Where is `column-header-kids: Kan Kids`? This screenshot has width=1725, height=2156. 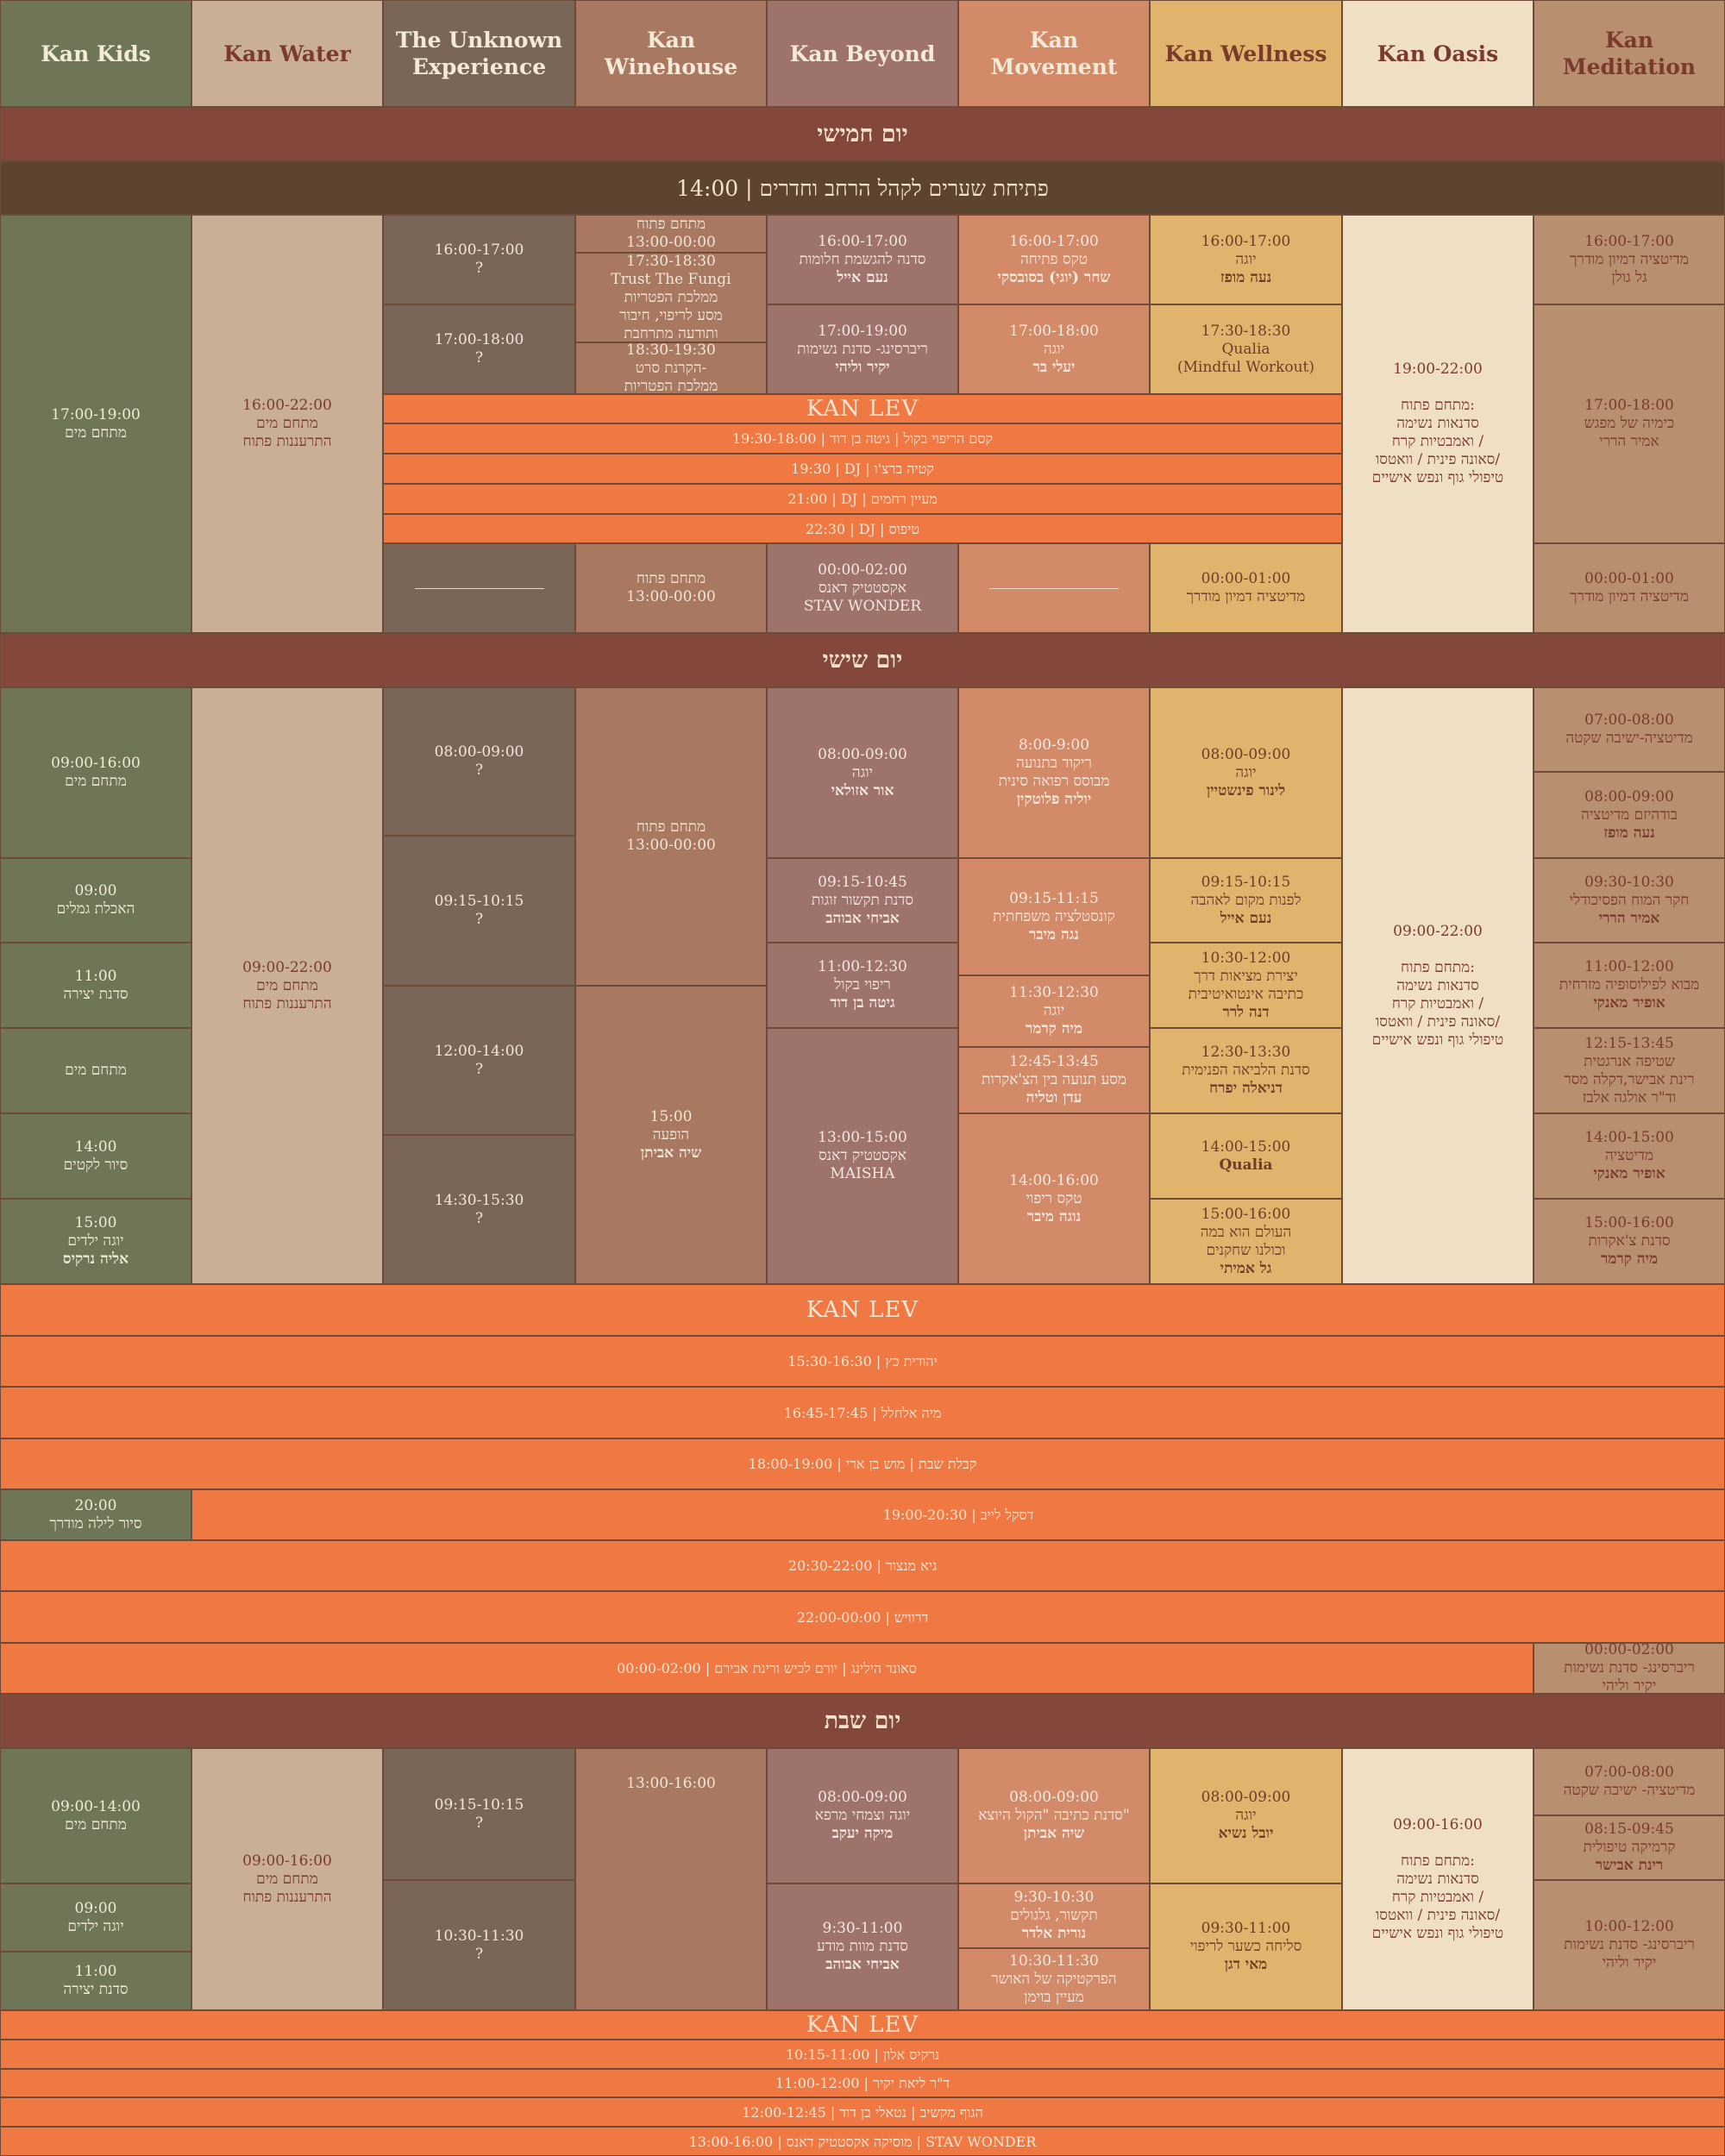 column-header-kids: Kan Kids is located at coordinates (95, 53).